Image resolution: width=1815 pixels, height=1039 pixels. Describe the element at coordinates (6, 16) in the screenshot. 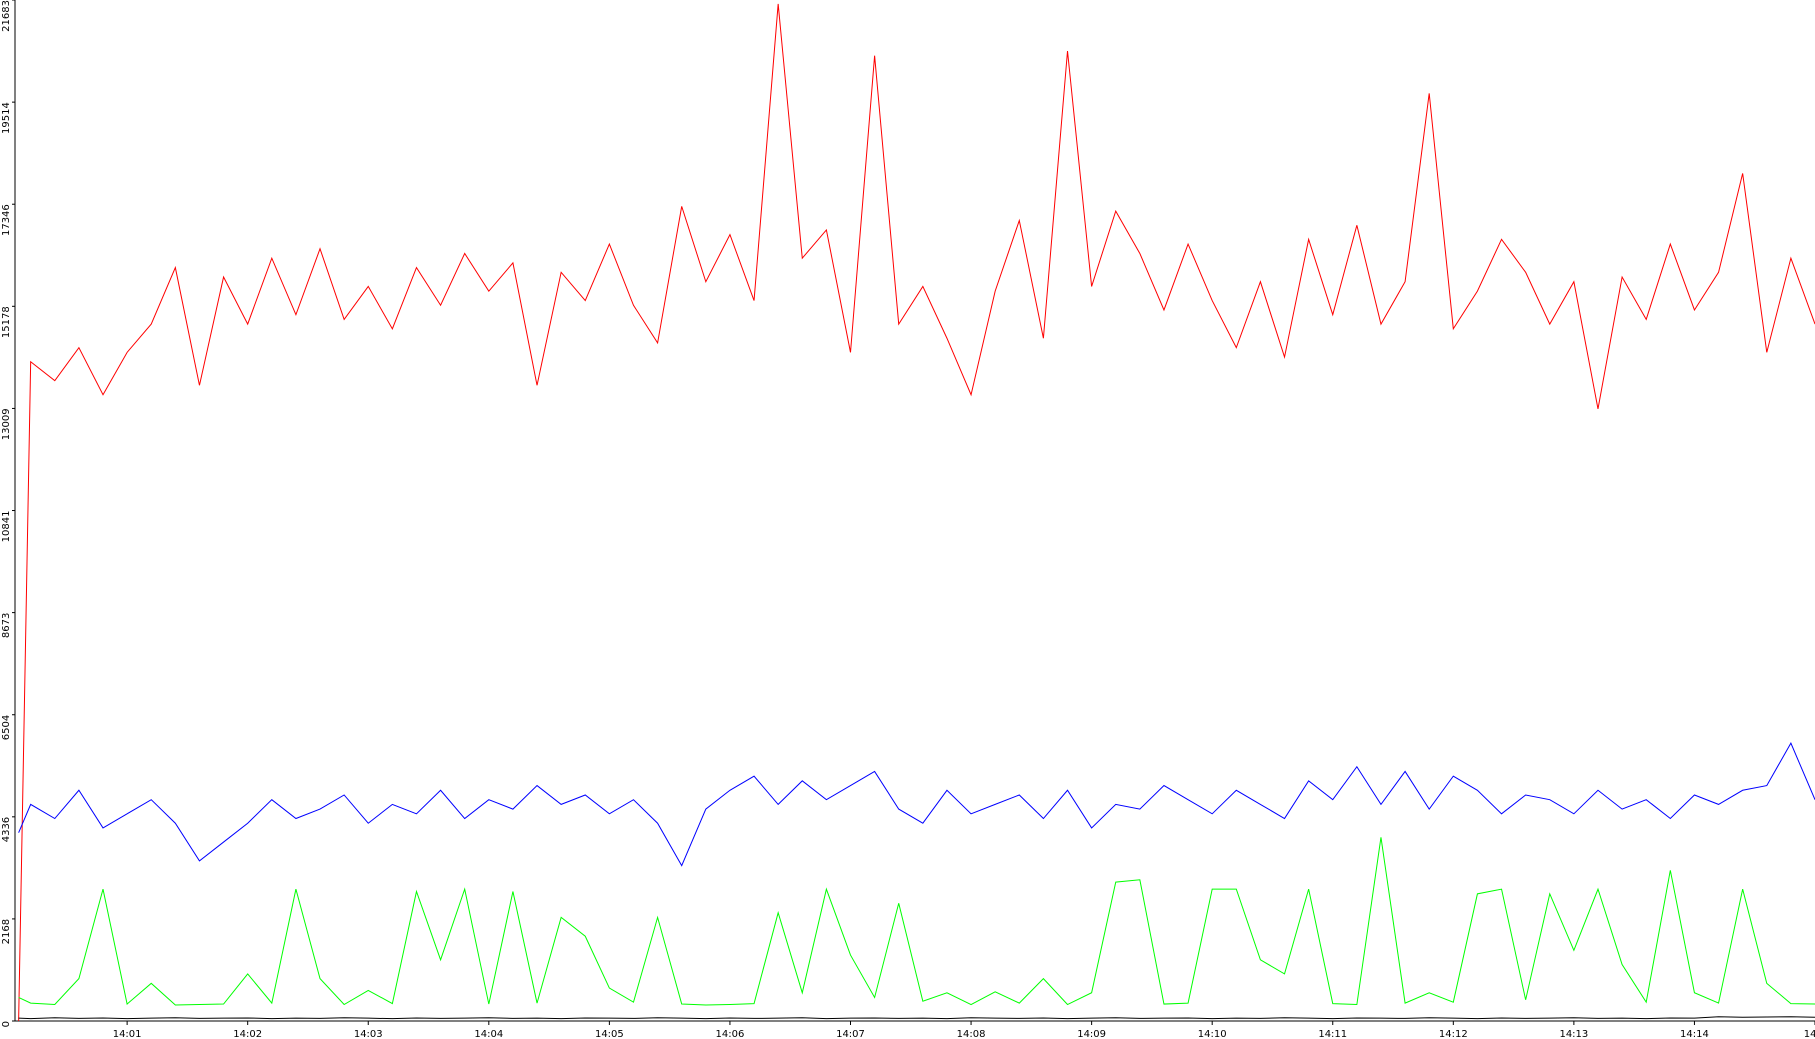

I see `y-tick-label: 21683` at that location.